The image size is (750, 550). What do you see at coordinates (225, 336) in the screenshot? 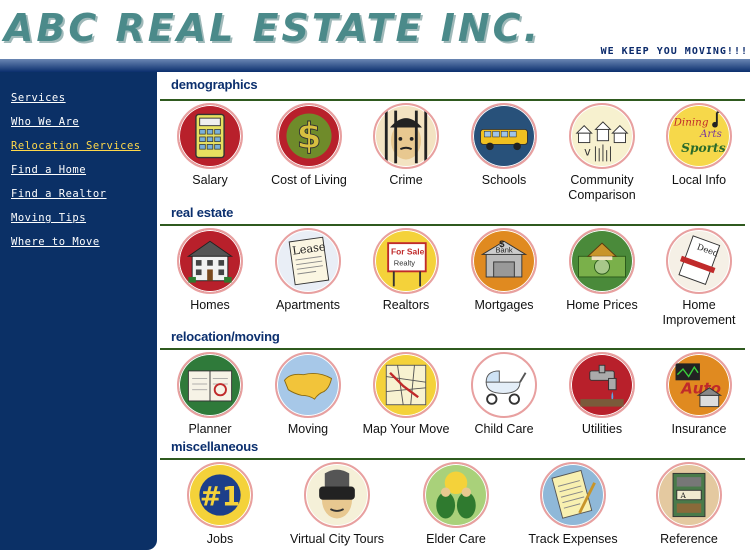
I see `section-title-relocation-moving: relocation/moving` at bounding box center [225, 336].